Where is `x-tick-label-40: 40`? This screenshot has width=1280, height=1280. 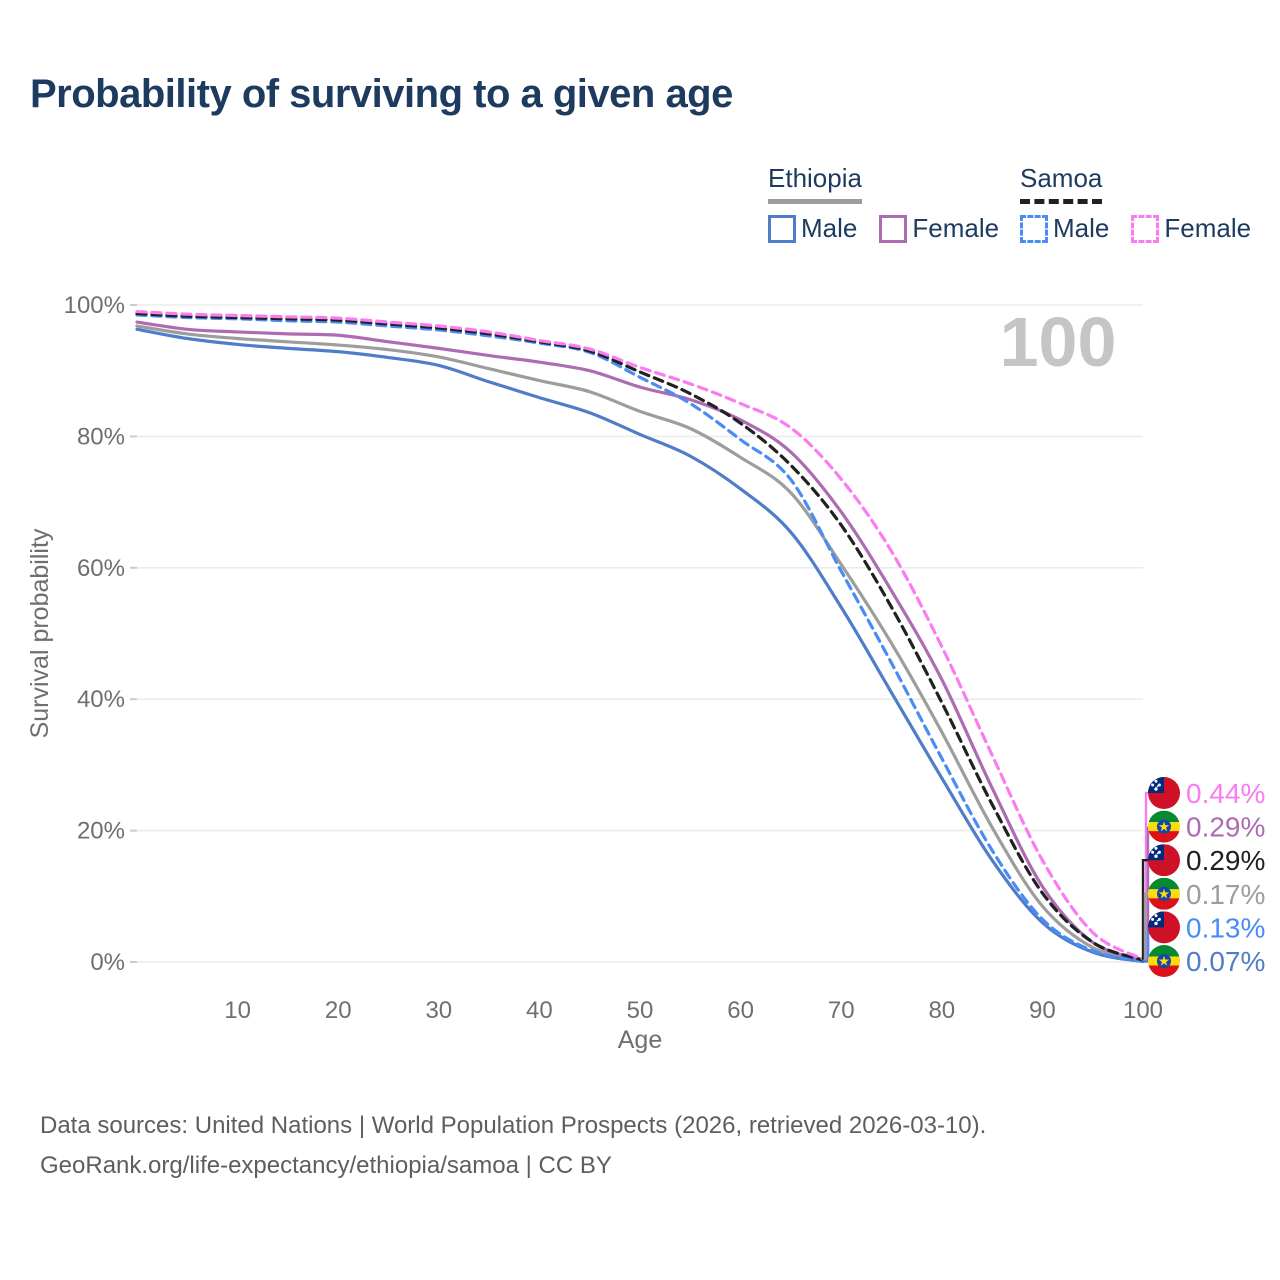
x-tick-label-40: 40 is located at coordinates (539, 1010).